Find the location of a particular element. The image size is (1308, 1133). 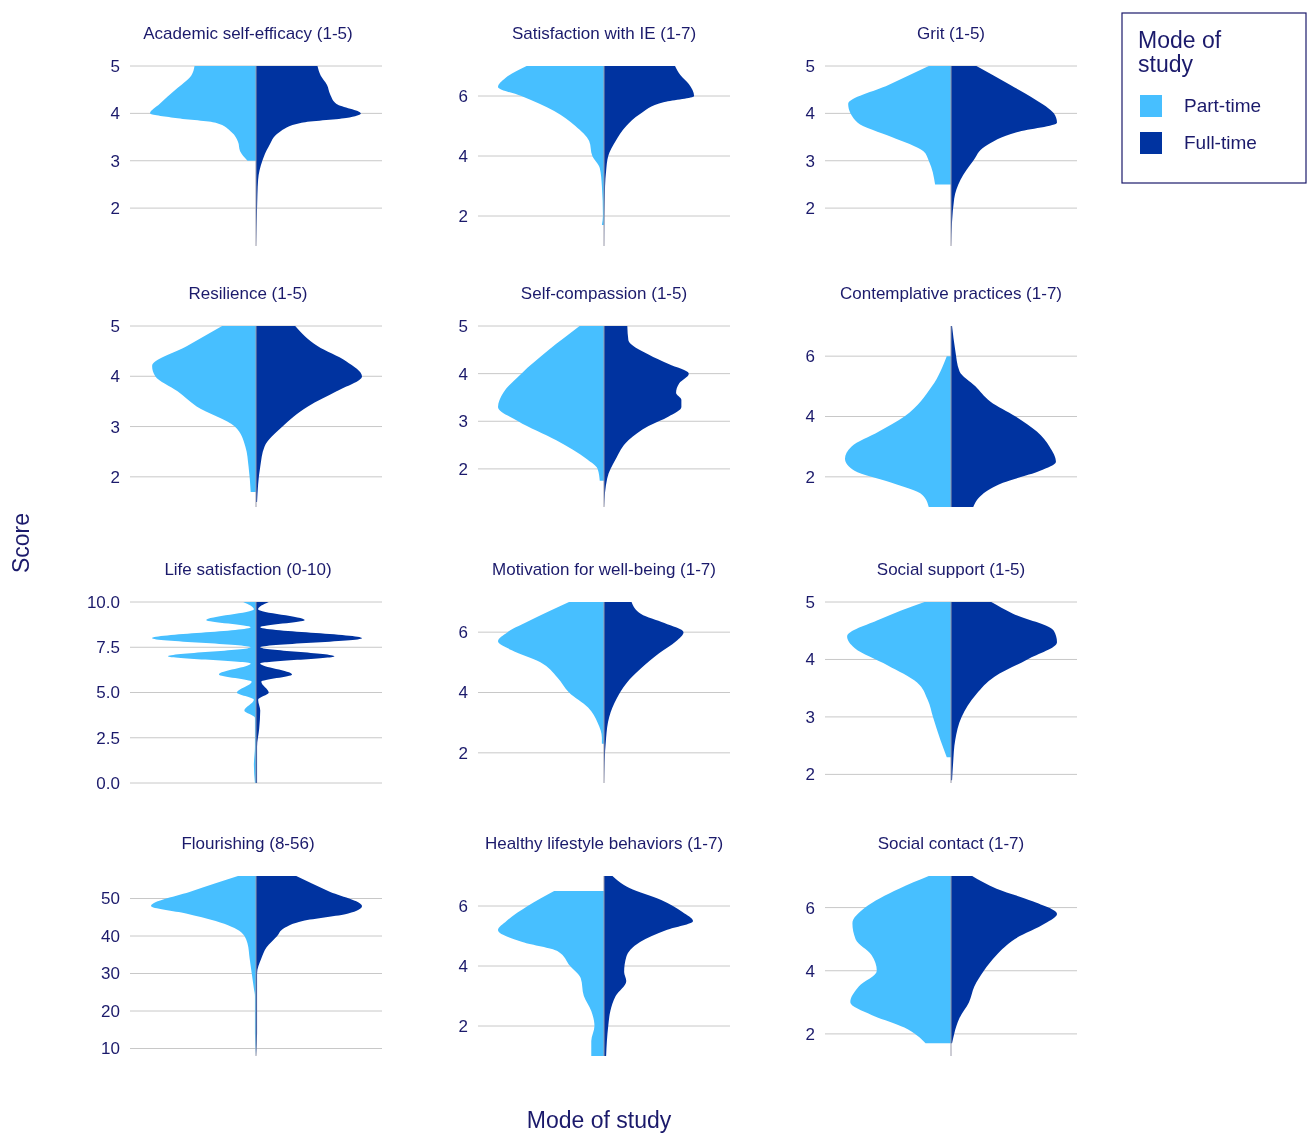

chart-title: Contemplative practices (1-7) is located at coordinates (951, 293).